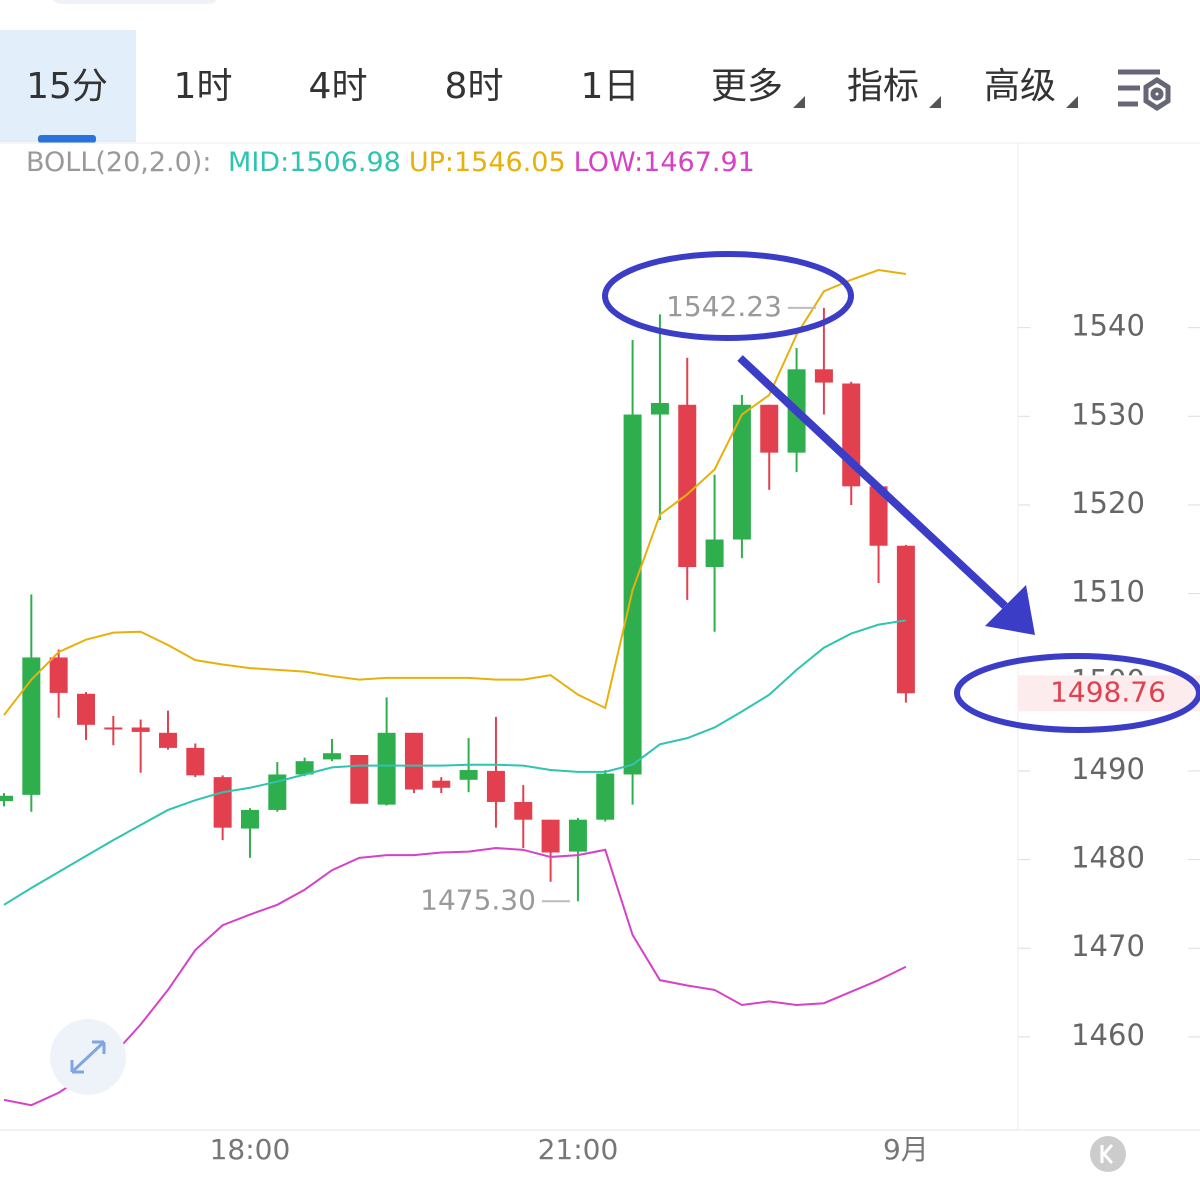  I want to click on legend-entry: UP:1546.05, so click(487, 162).